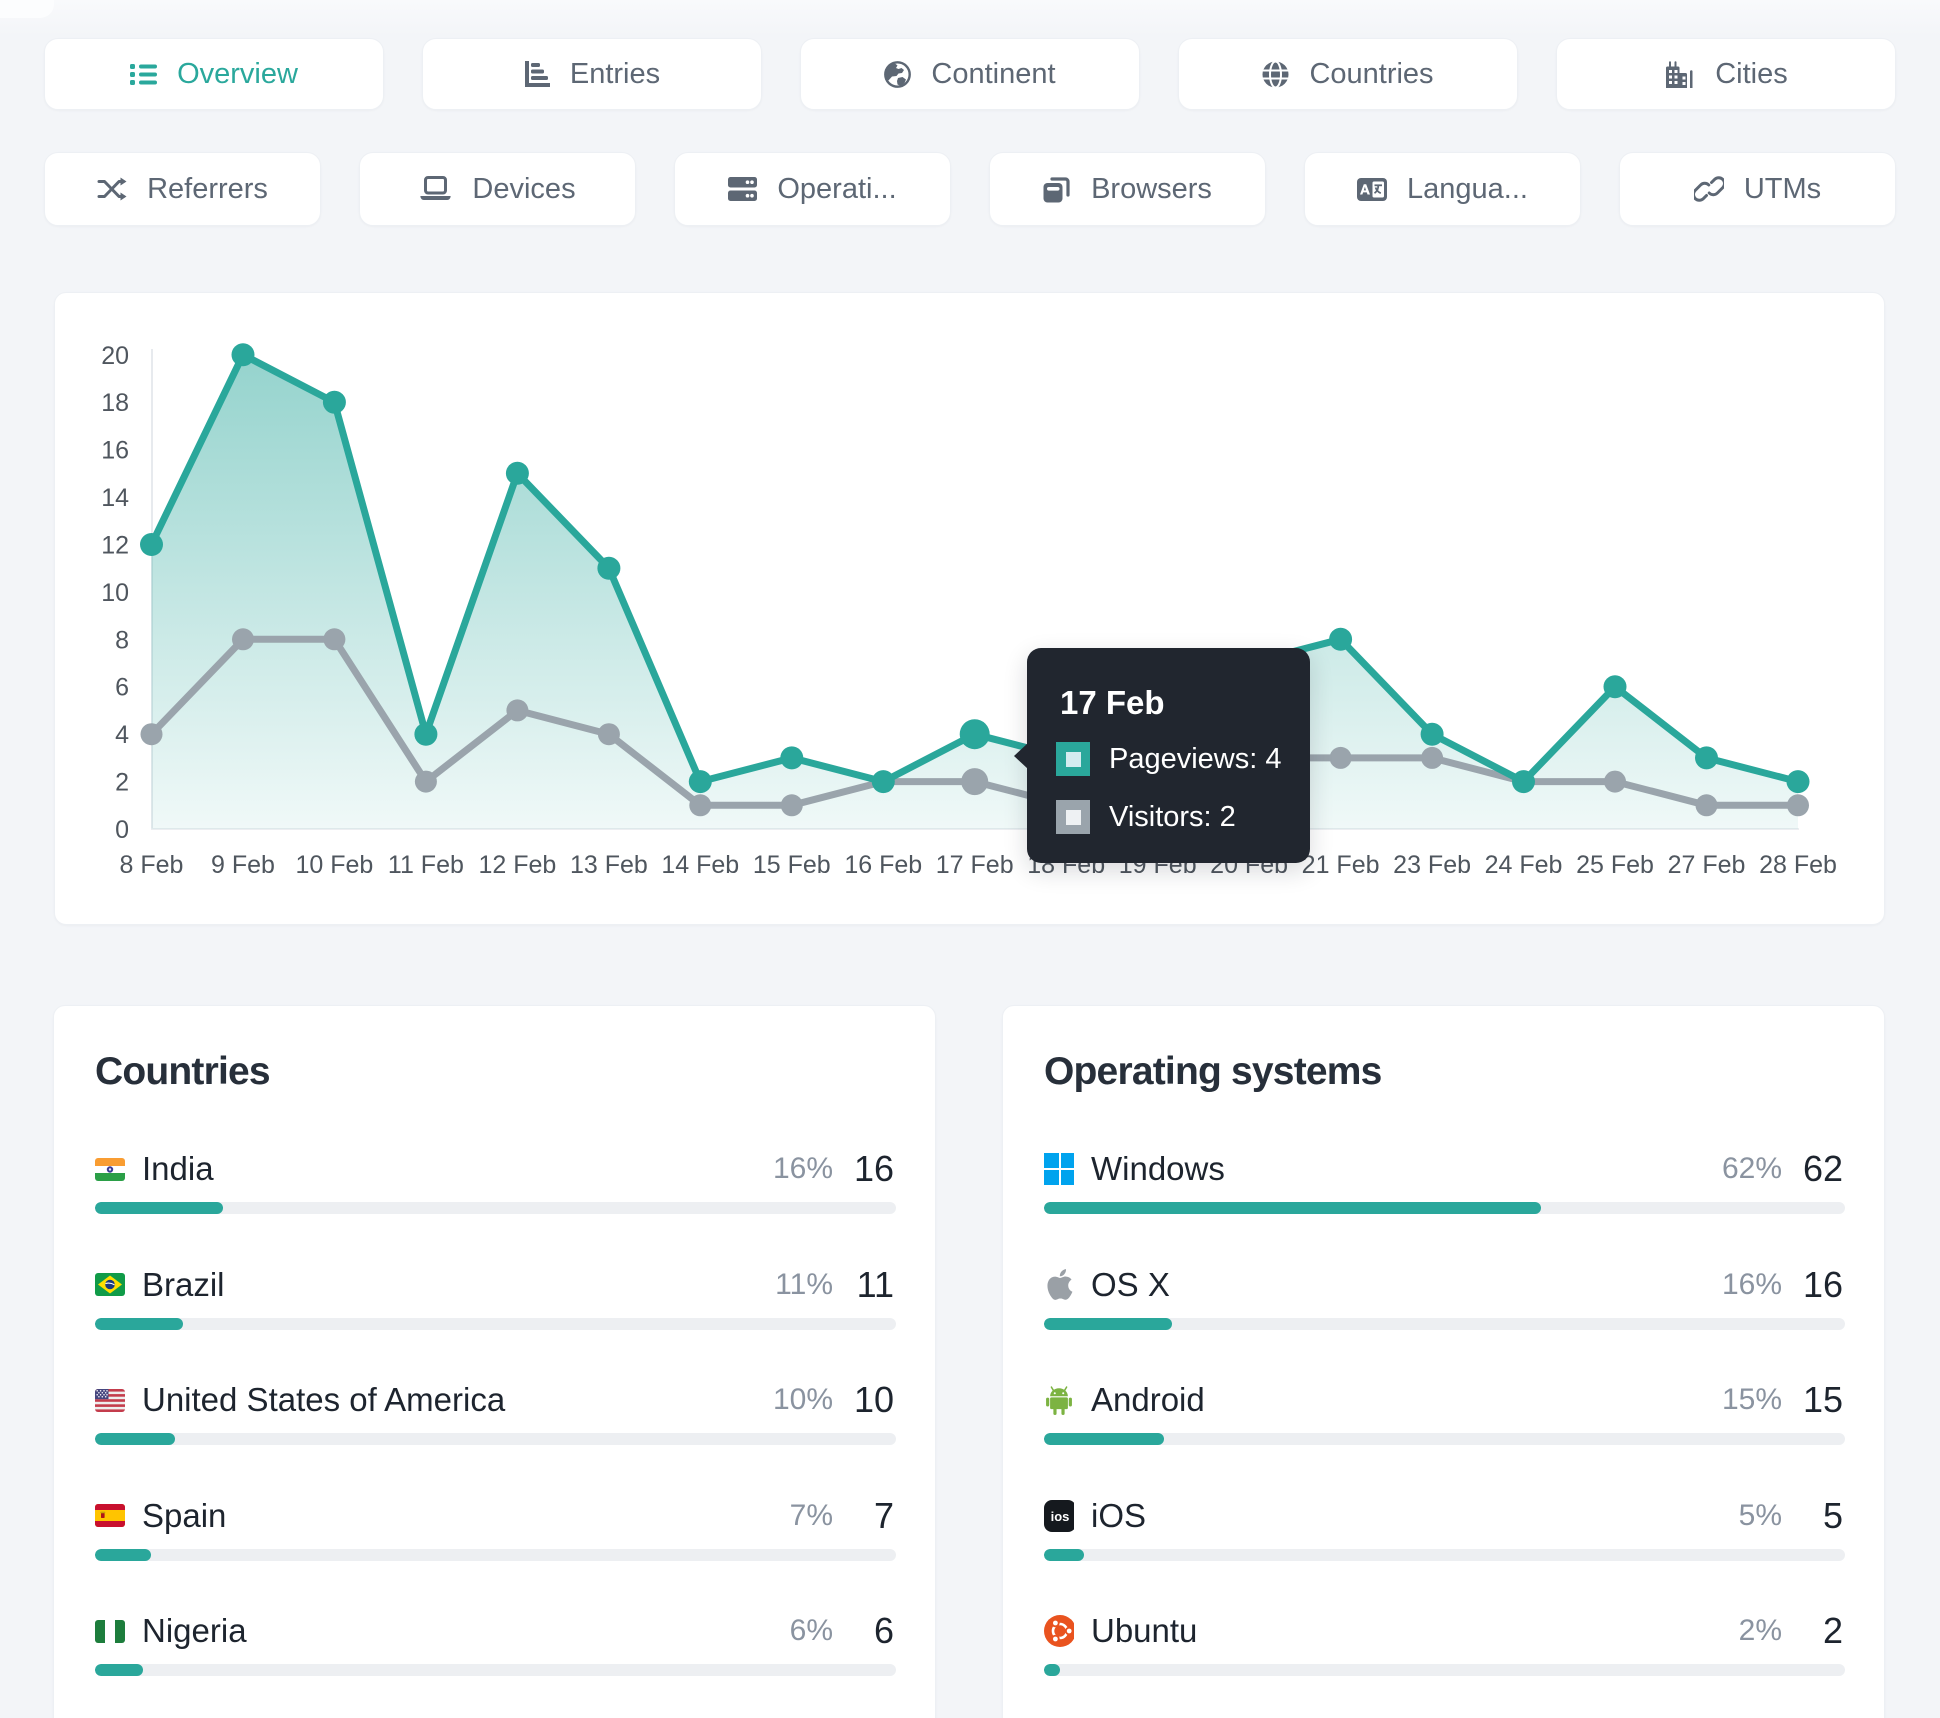 The height and width of the screenshot is (1718, 1940). Describe the element at coordinates (115, 498) in the screenshot. I see `svg-text: 14` at that location.